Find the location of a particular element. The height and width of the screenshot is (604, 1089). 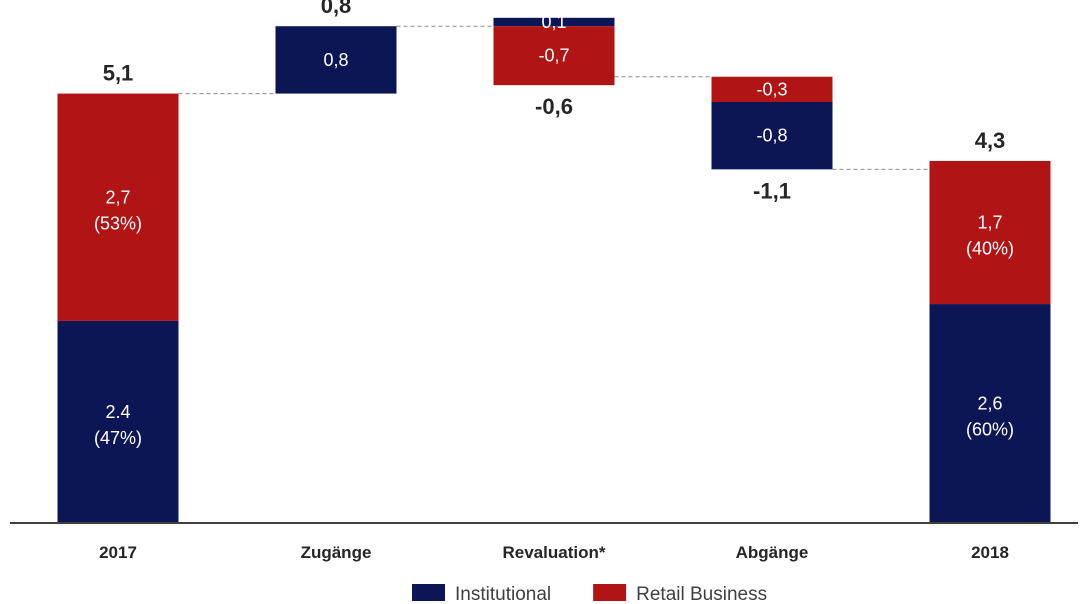

share-label-2018-retail-business: (40%) is located at coordinates (990, 249).